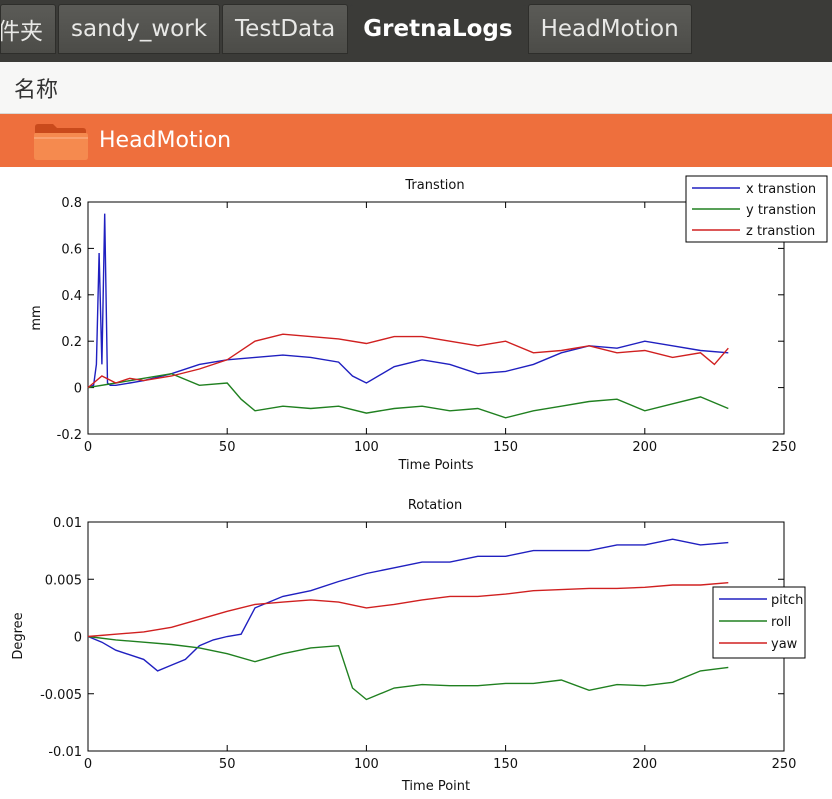 The width and height of the screenshot is (832, 799). What do you see at coordinates (781, 622) in the screenshot?
I see `legend-entry: roll` at bounding box center [781, 622].